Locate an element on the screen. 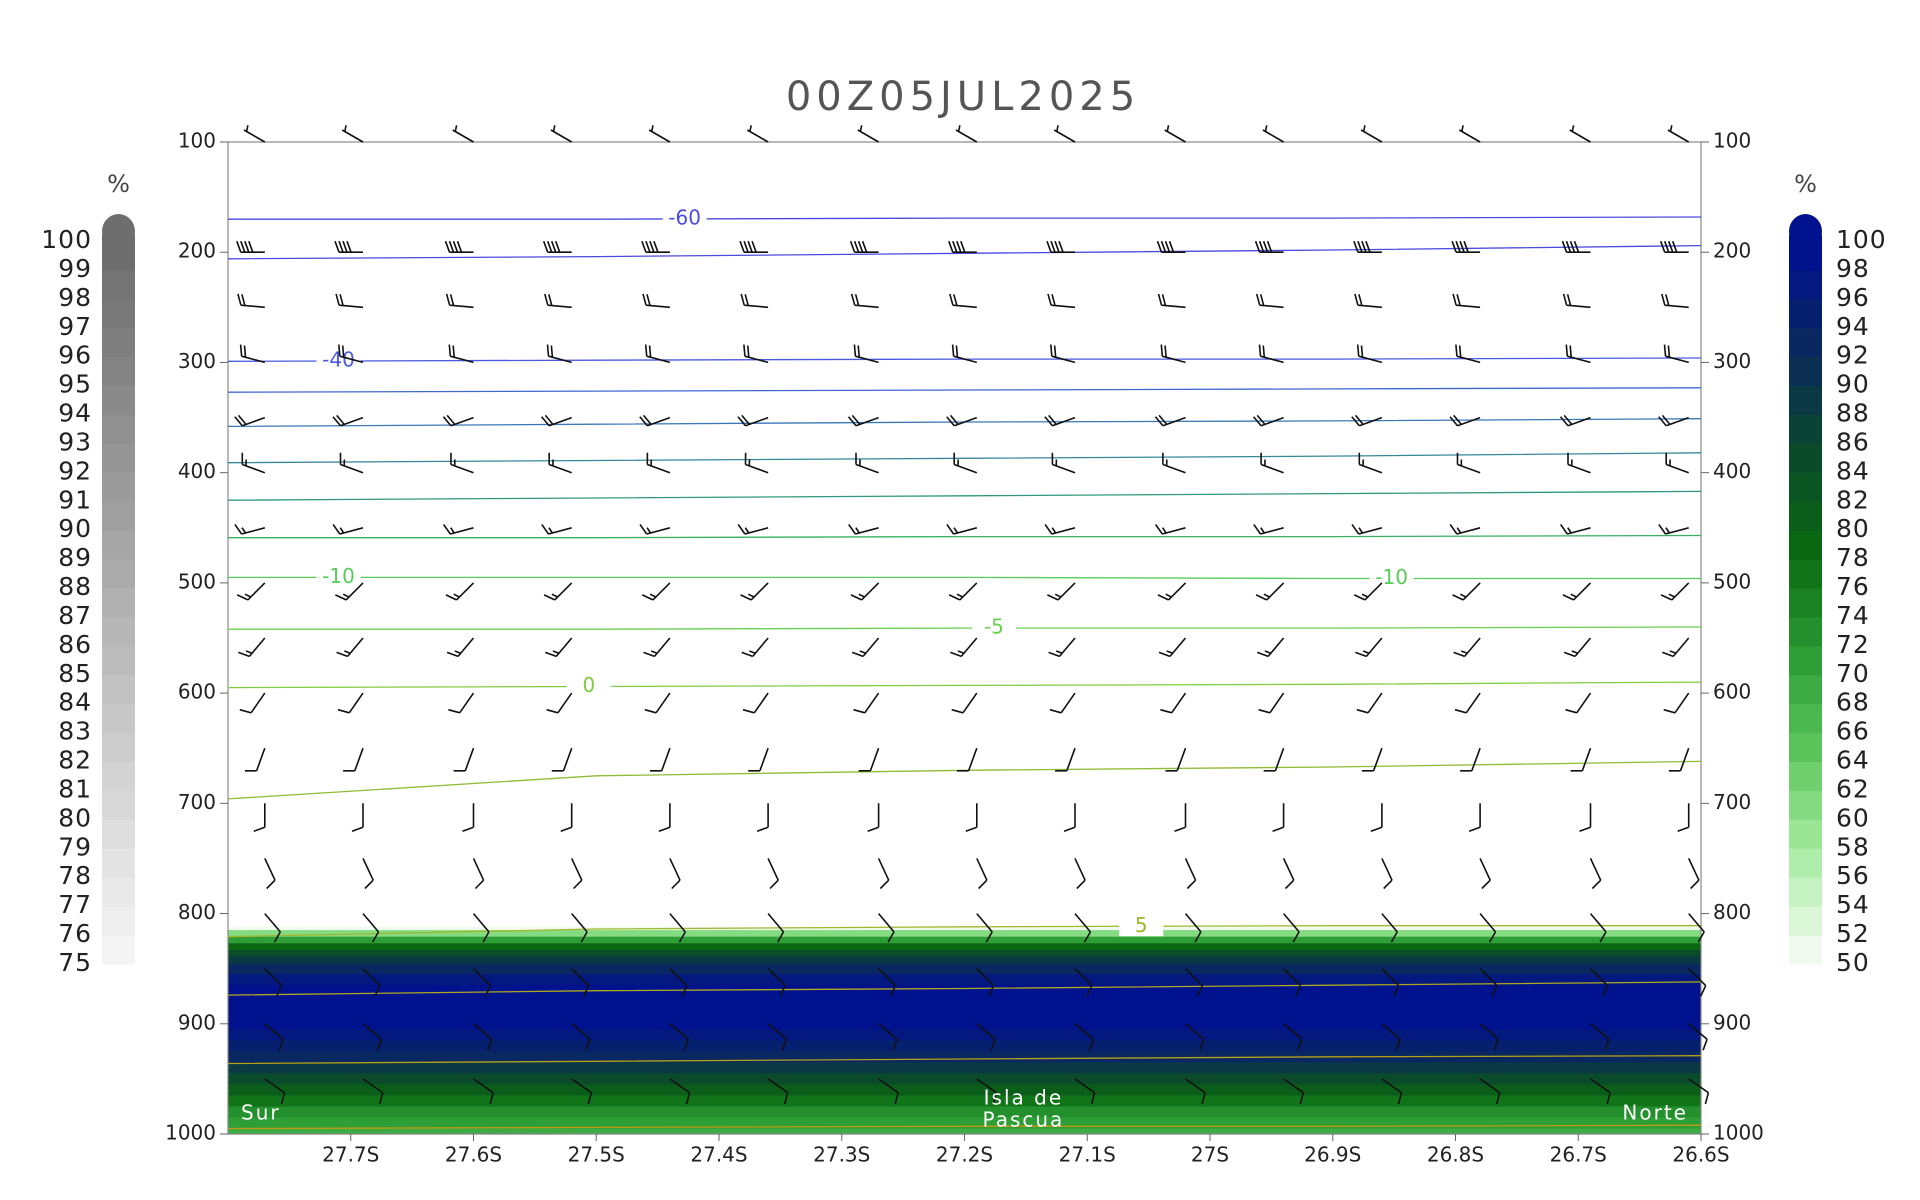  colorbar-label: 89 is located at coordinates (75, 557).